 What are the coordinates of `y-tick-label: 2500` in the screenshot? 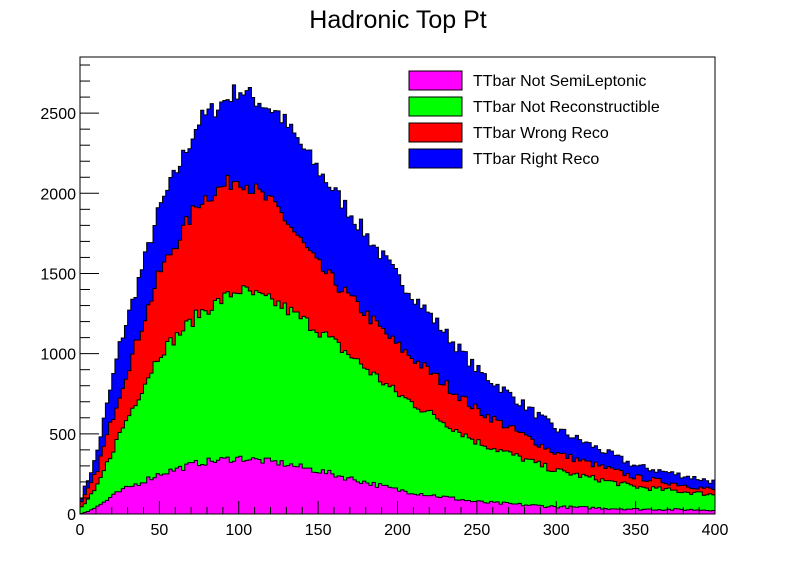 It's located at (58, 114).